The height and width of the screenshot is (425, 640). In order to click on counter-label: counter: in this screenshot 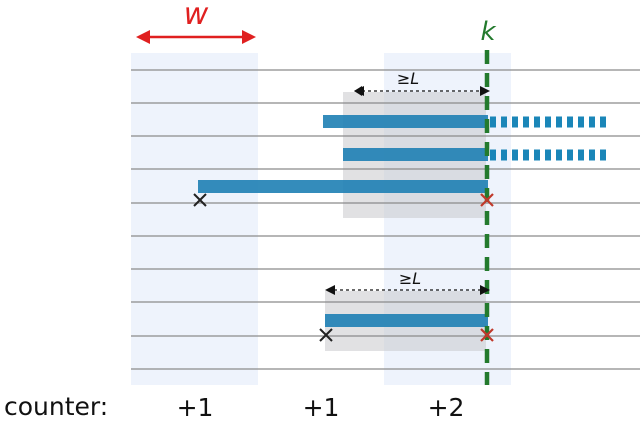, I will do `click(56, 406)`.